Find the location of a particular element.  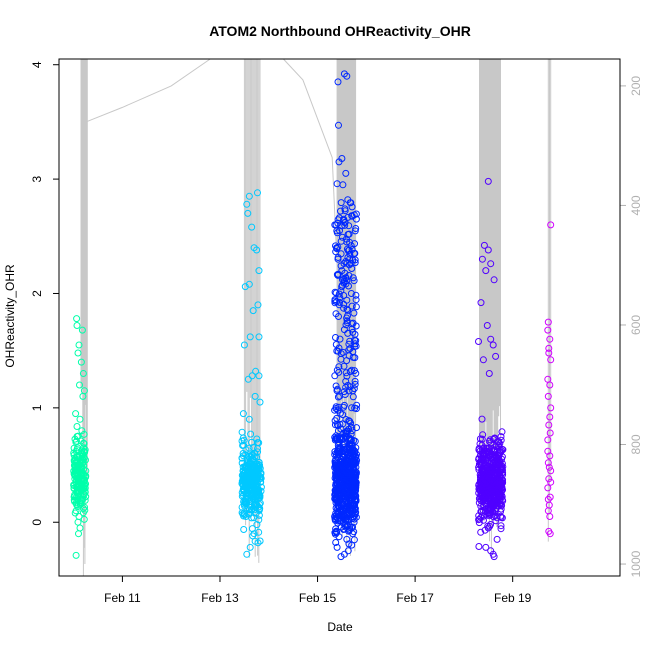

y-tick-label: 2 is located at coordinates (37, 293).